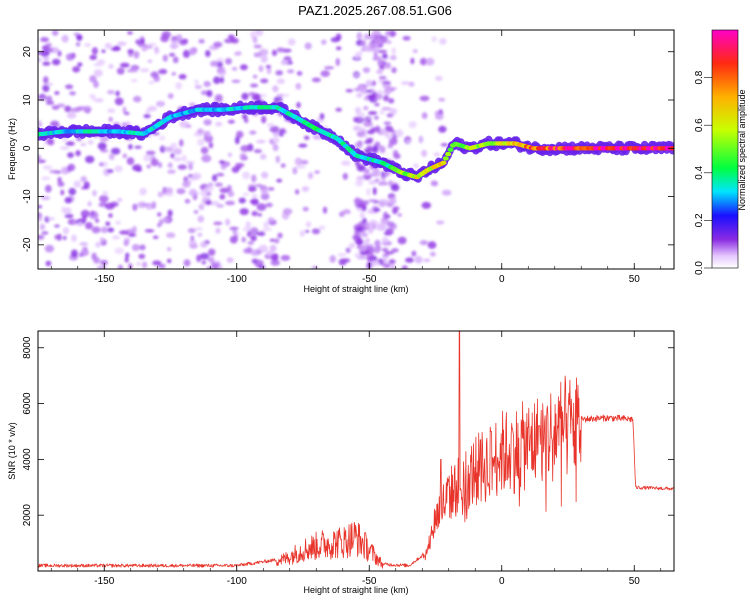 Image resolution: width=750 pixels, height=600 pixels. Describe the element at coordinates (375, 10) in the screenshot. I see `figure-title: PAZ1.2025.267.08.51.G06` at that location.